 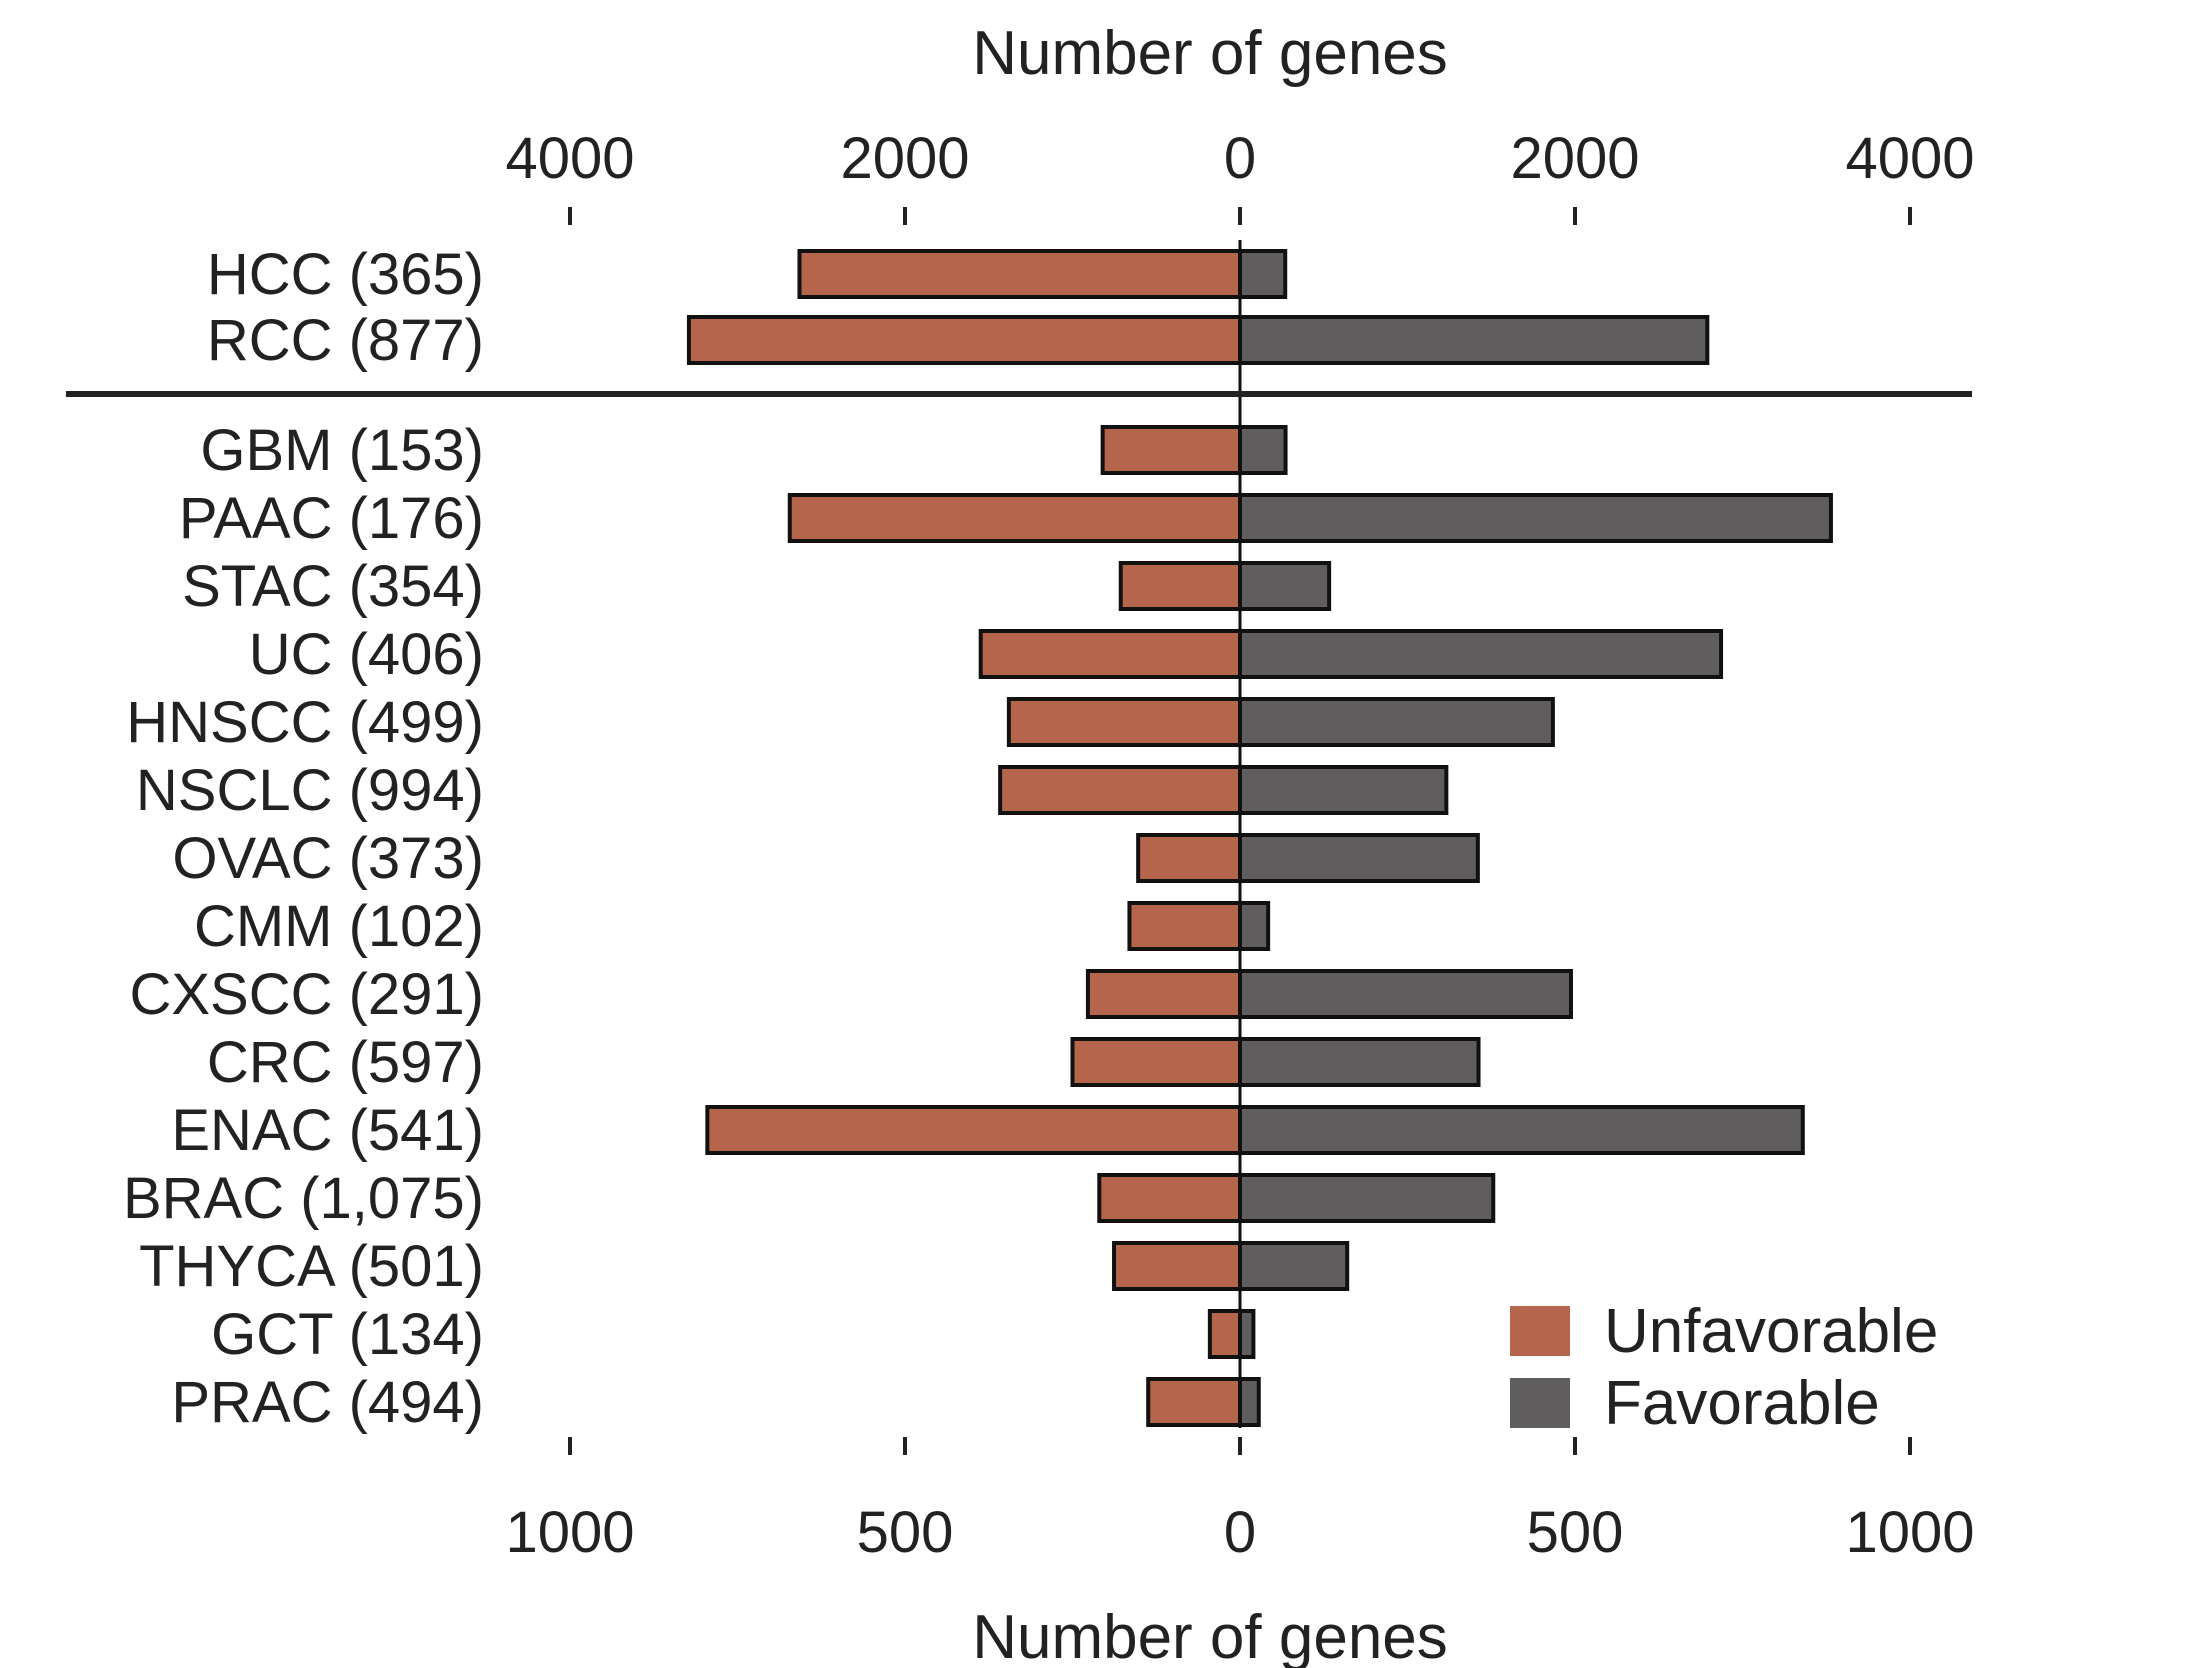 What do you see at coordinates (1210, 53) in the screenshot?
I see `top-axis-axis-title: Number of genes` at bounding box center [1210, 53].